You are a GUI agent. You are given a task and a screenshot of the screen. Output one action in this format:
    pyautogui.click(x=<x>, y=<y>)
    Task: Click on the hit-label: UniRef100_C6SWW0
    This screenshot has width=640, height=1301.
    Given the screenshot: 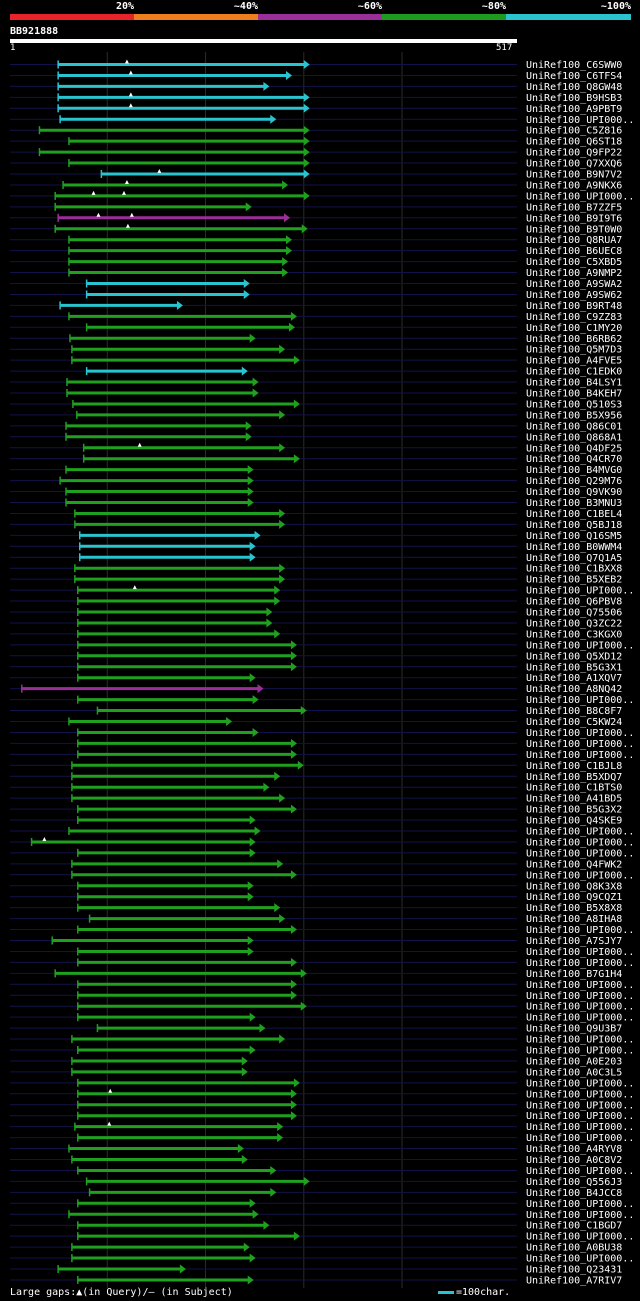 What is the action you would take?
    pyautogui.click(x=574, y=65)
    